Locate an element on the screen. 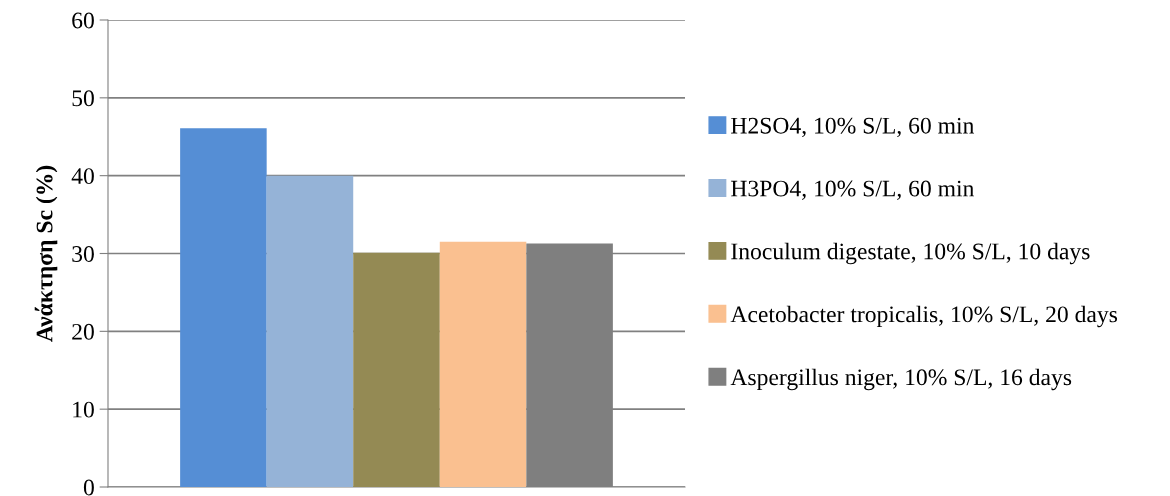 The height and width of the screenshot is (496, 1170). y-tick-label: 60 is located at coordinates (83, 20).